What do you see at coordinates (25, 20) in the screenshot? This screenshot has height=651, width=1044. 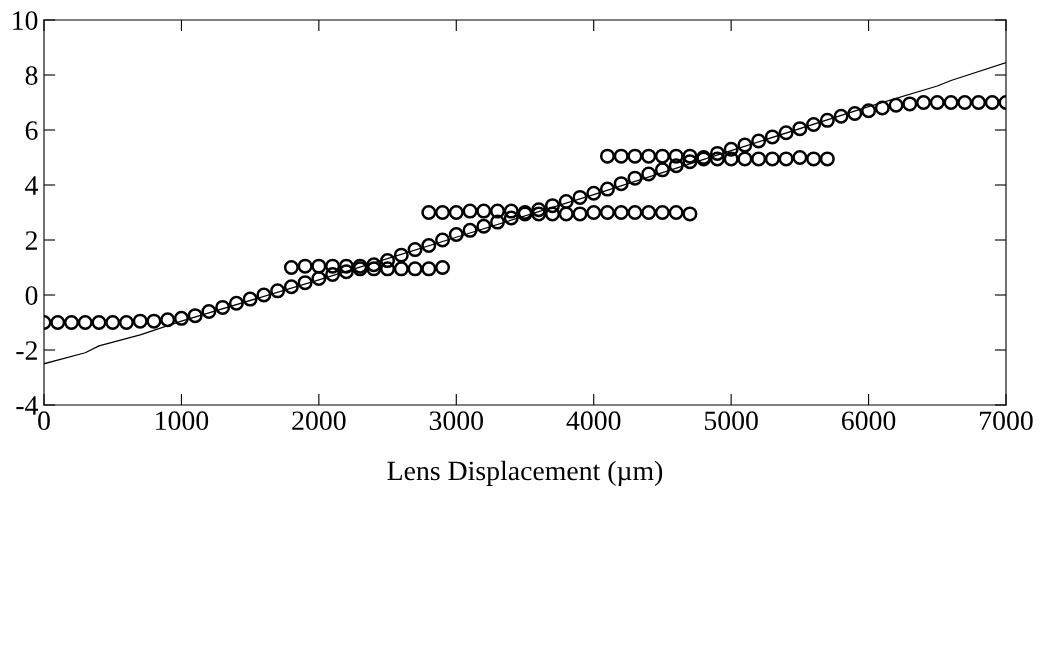 I see `y-tick-label: 10` at bounding box center [25, 20].